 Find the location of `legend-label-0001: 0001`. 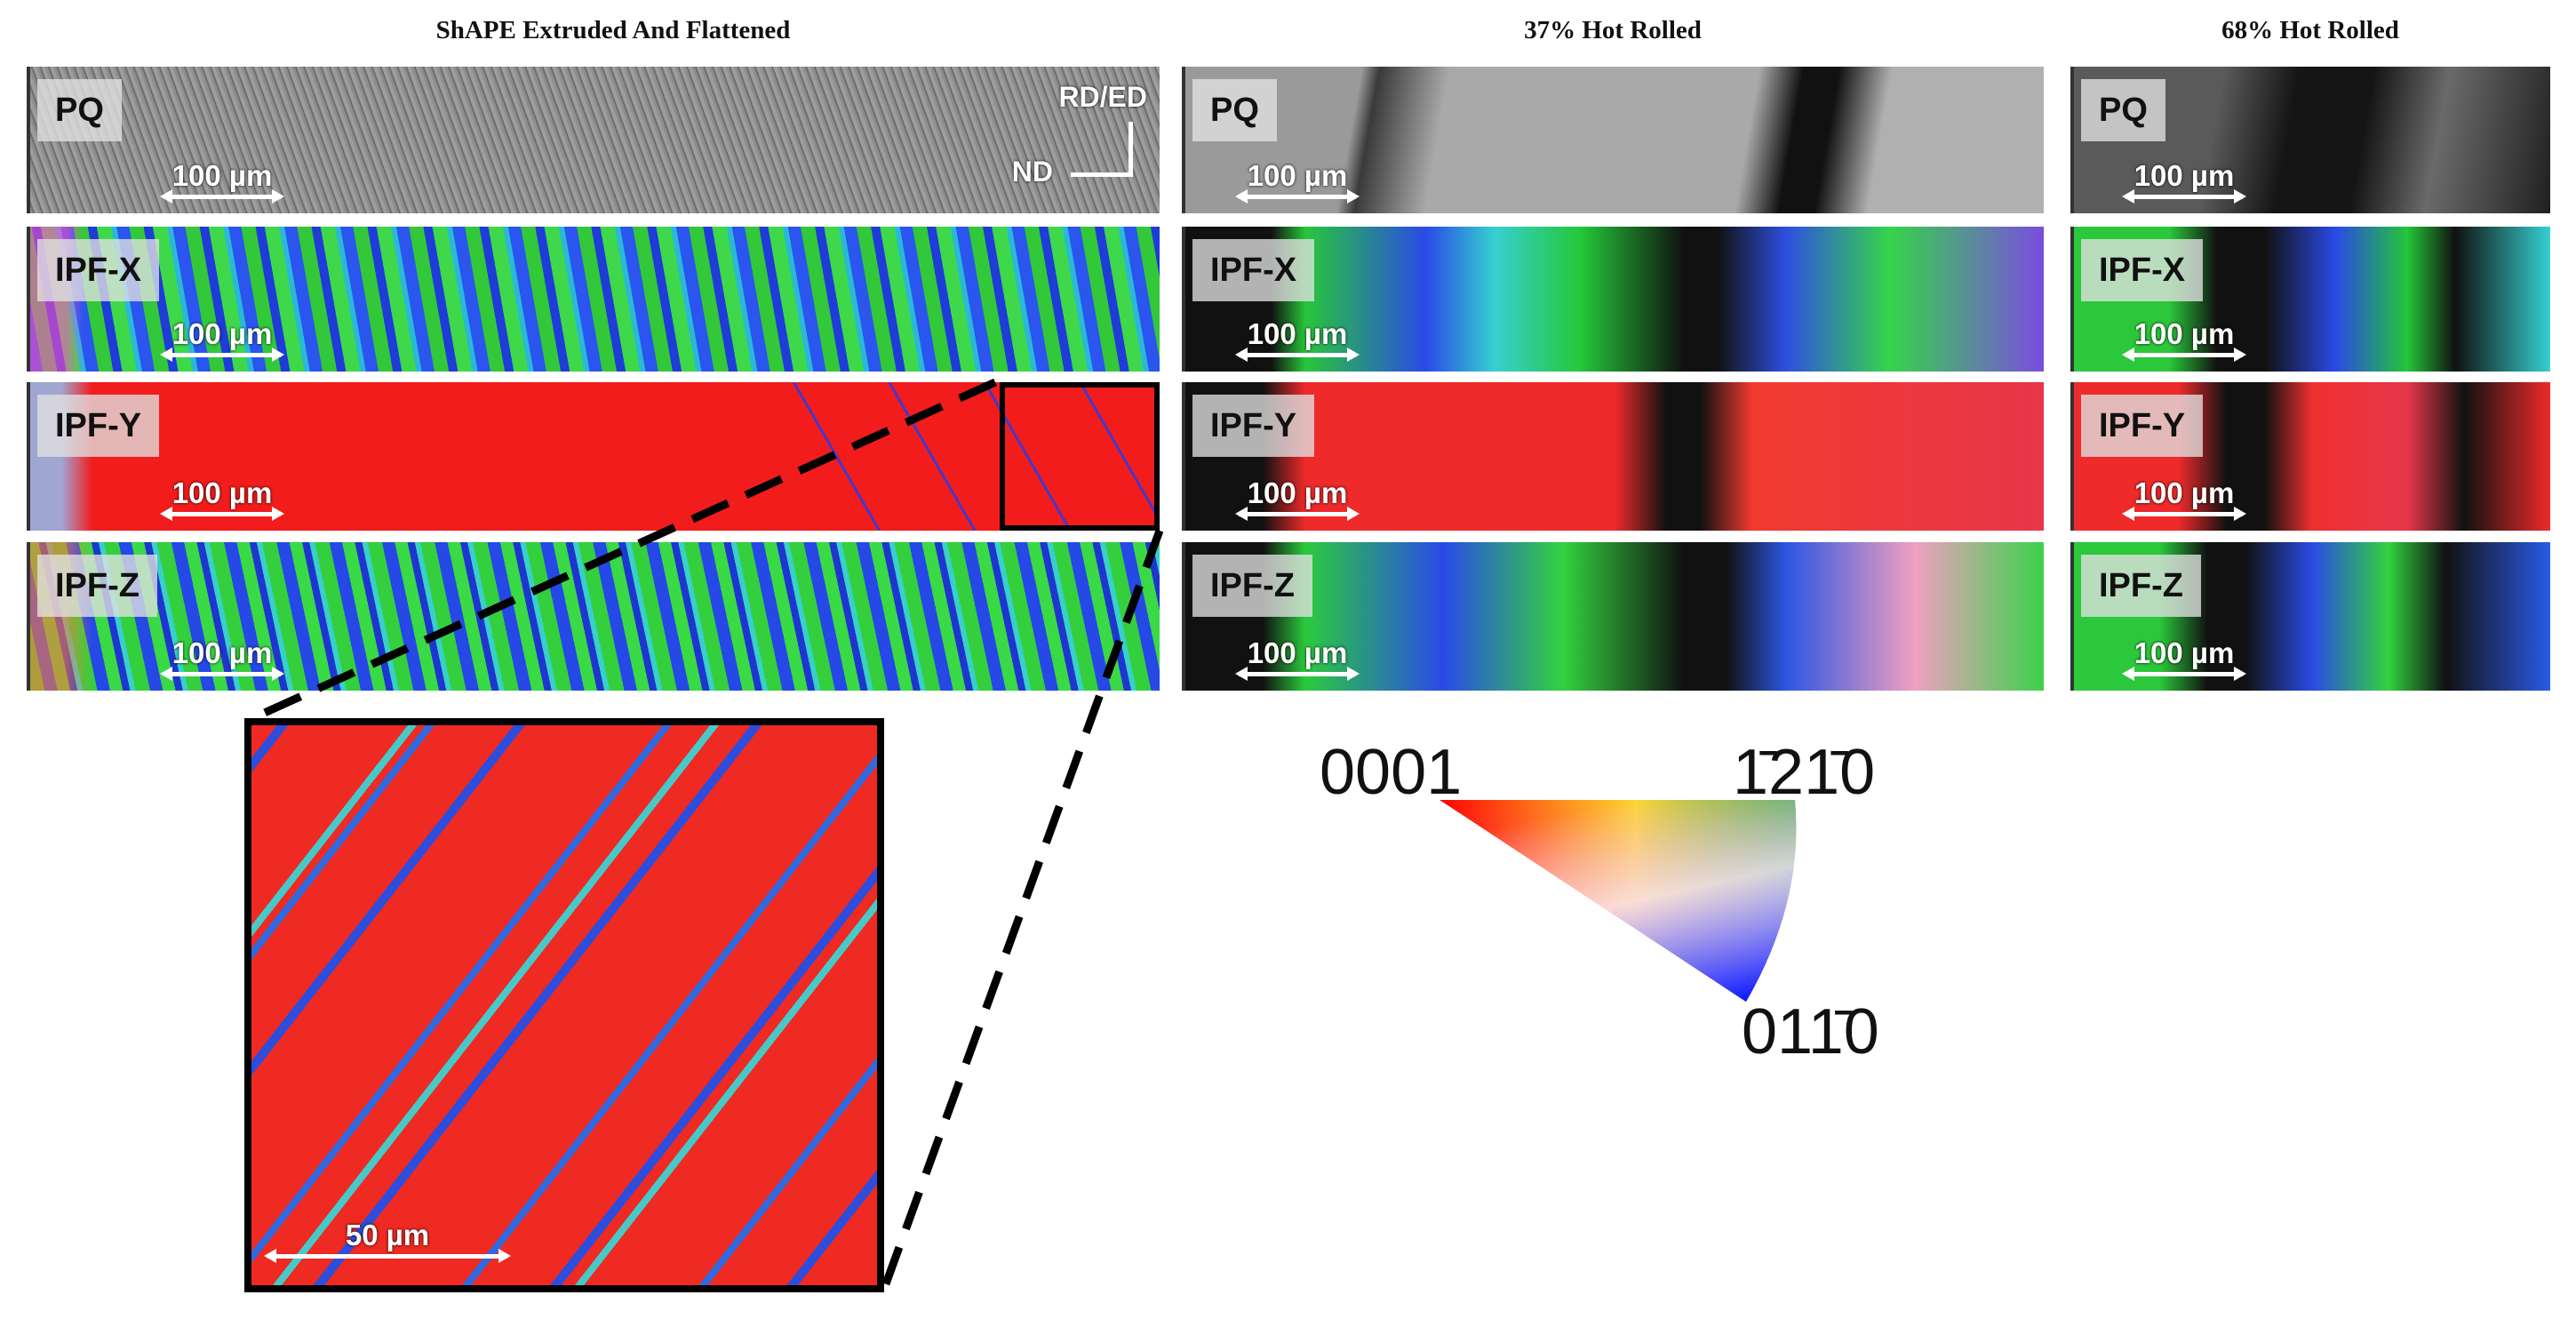

legend-label-0001: 0001 is located at coordinates (1391, 772).